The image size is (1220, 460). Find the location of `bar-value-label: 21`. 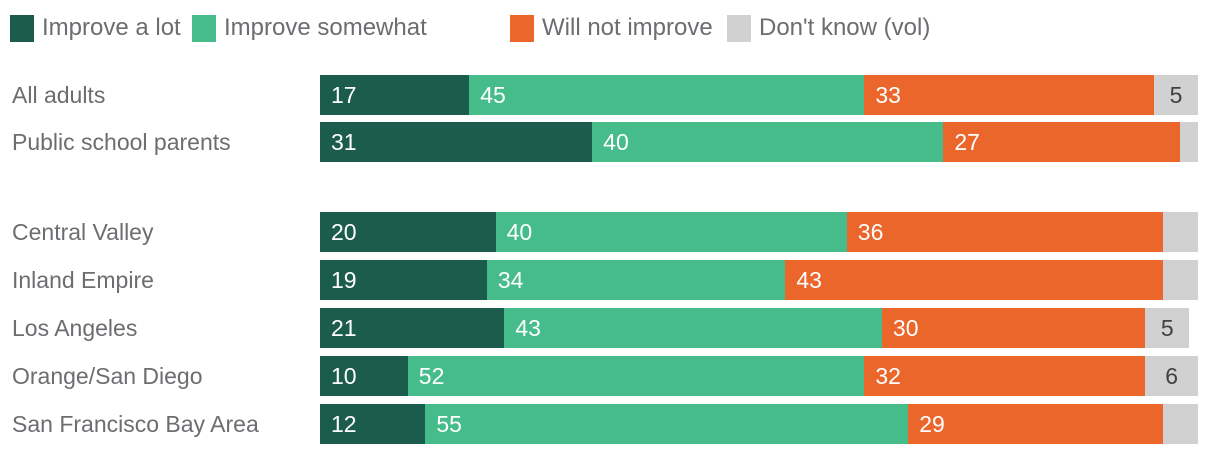

bar-value-label: 21 is located at coordinates (344, 327).